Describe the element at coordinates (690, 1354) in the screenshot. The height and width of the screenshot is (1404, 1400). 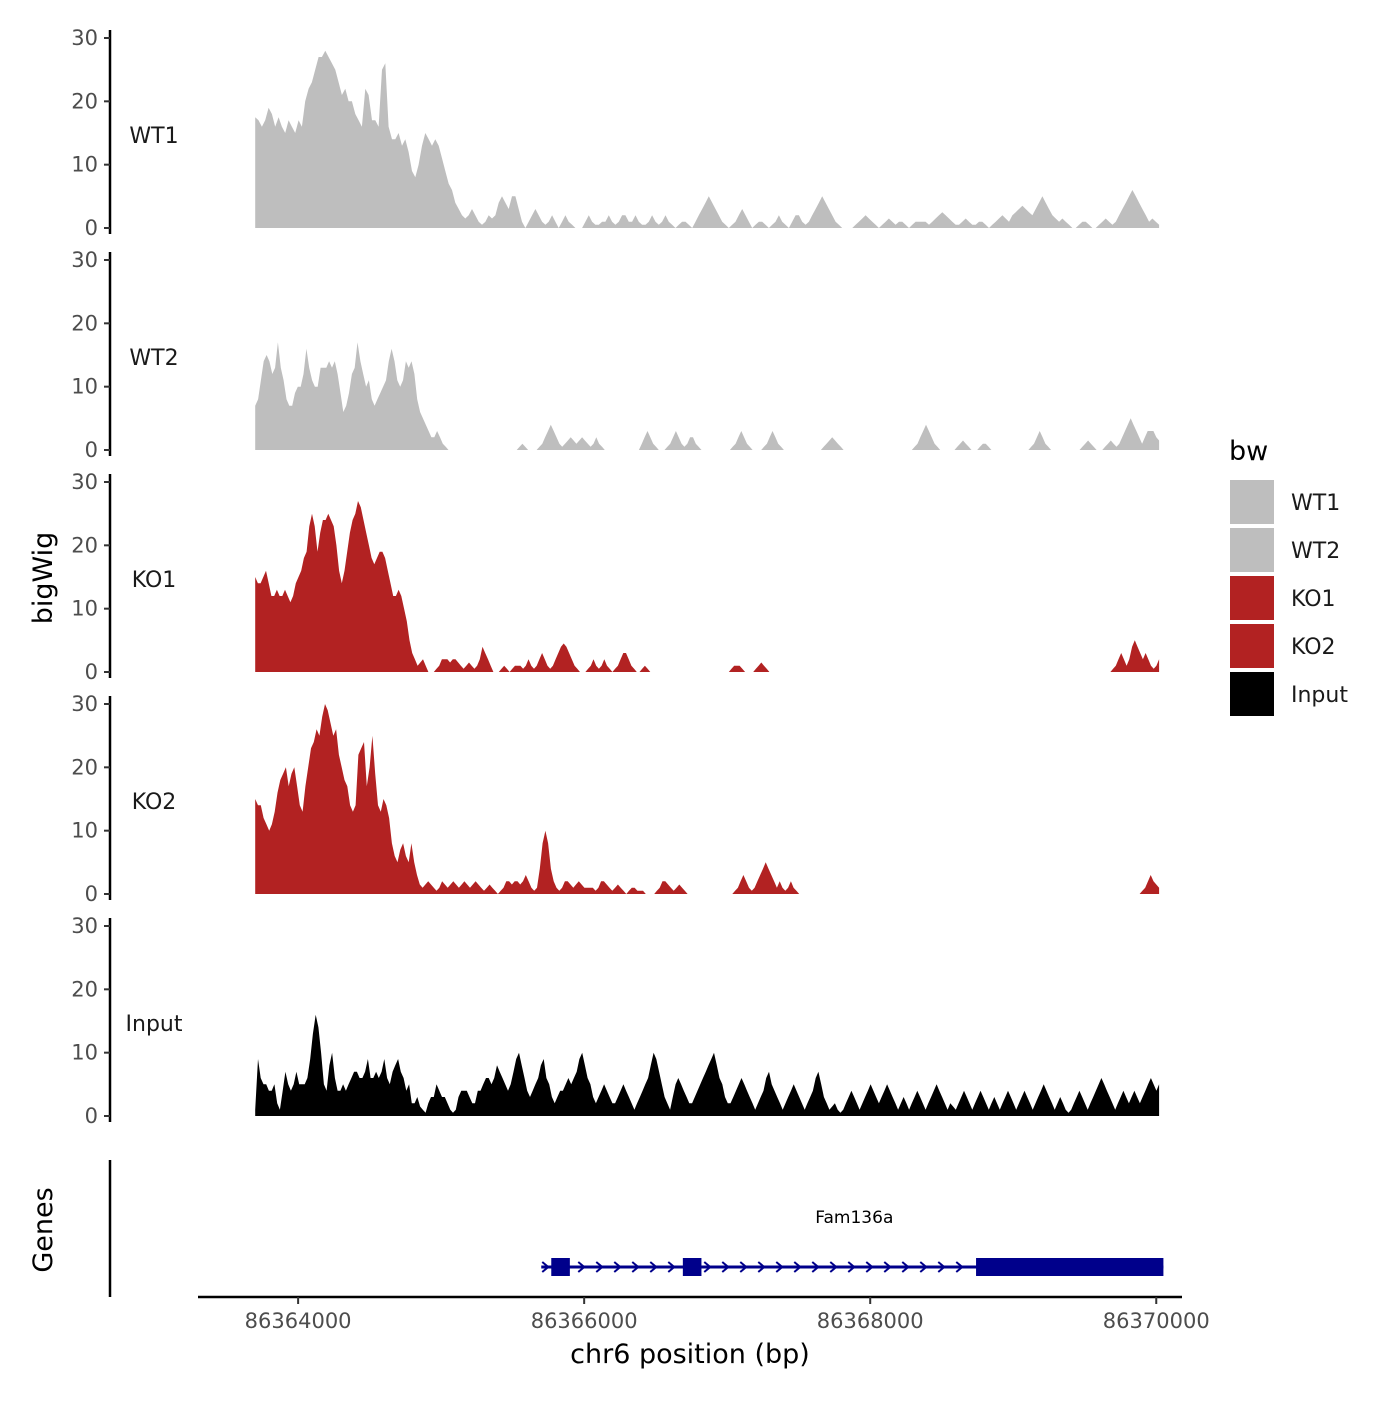
I see `x-axis-title: chr6 position (bp)` at that location.